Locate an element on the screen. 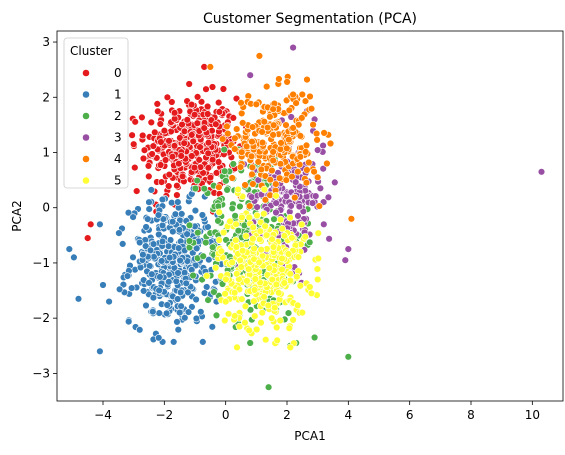 Image resolution: width=565 pixels, height=455 pixels. x-tick-label: −4 is located at coordinates (103, 415).